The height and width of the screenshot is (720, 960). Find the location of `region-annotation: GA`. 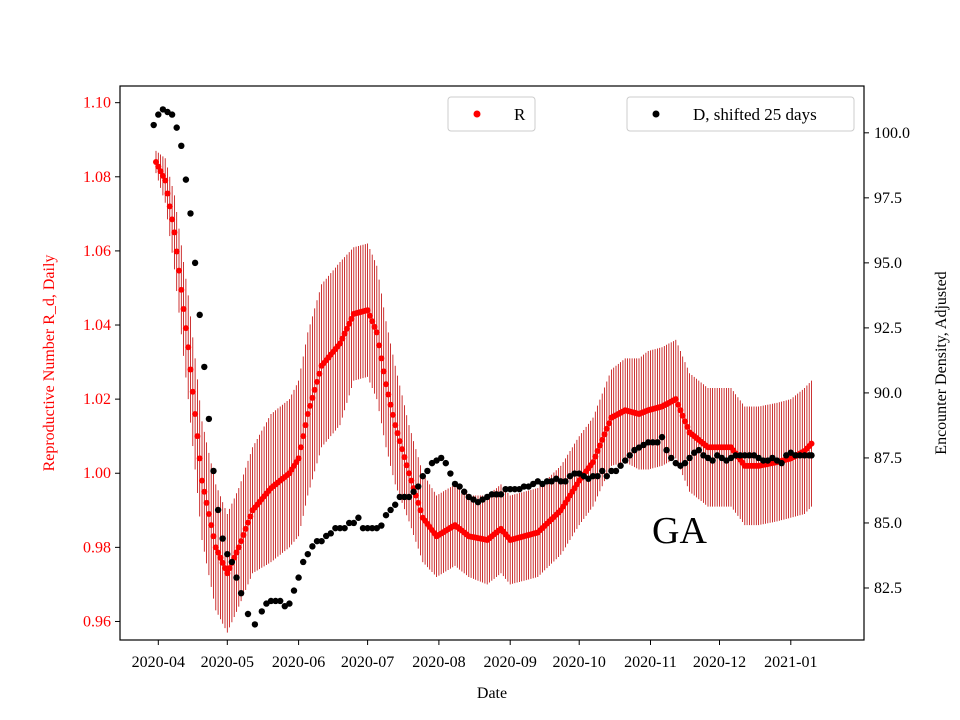

region-annotation: GA is located at coordinates (679, 531).